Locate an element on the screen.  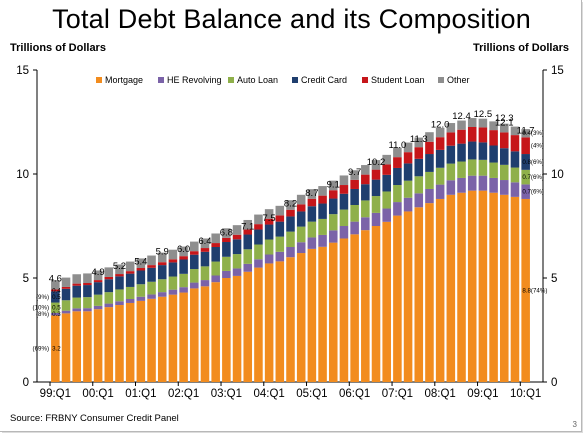
x-tick-label: 00:Q1 is located at coordinates (97, 394).